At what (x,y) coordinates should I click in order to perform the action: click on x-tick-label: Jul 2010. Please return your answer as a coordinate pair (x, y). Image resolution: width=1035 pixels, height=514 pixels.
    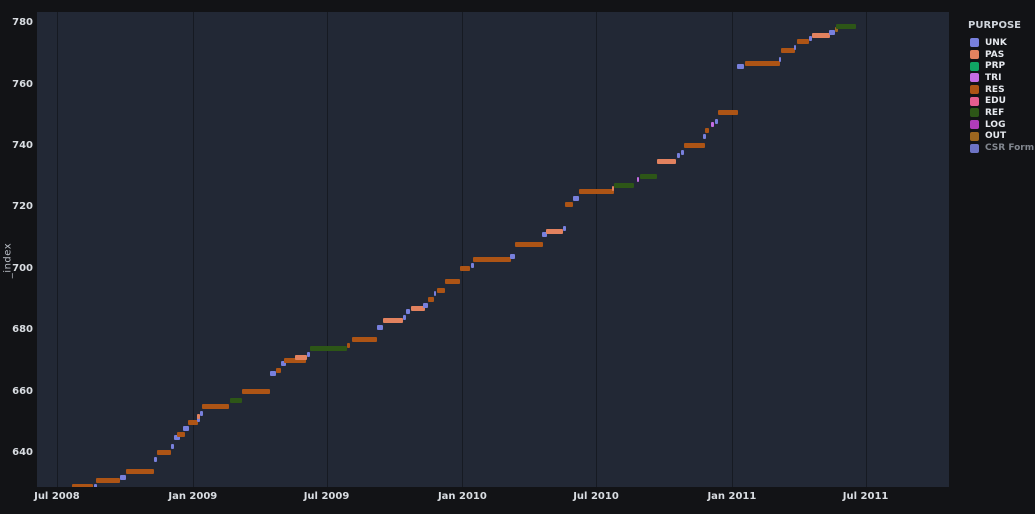
    Looking at the image, I should click on (596, 496).